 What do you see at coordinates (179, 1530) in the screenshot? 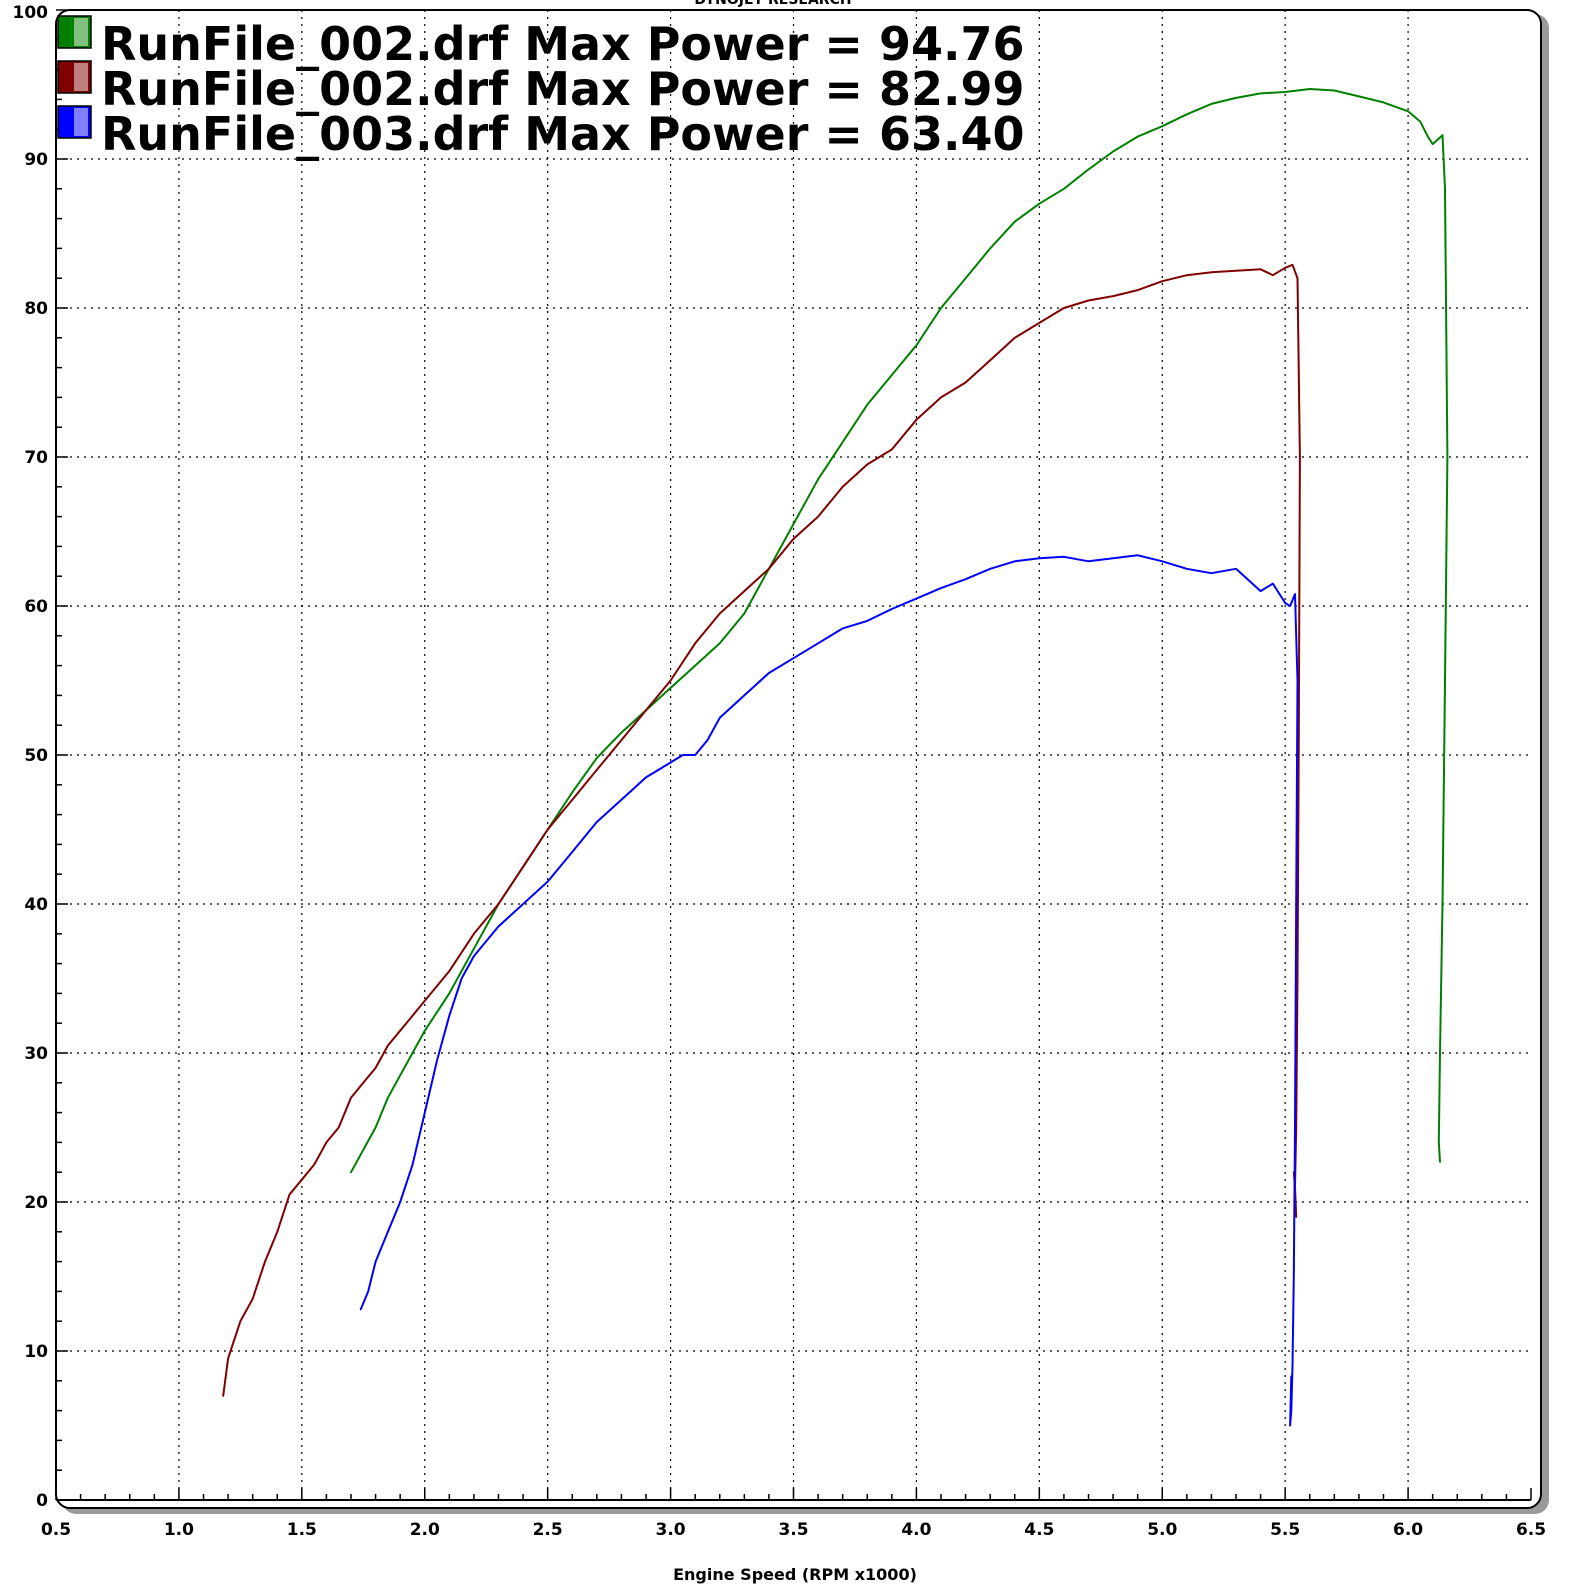
I see `x-tick-label: 1.0` at bounding box center [179, 1530].